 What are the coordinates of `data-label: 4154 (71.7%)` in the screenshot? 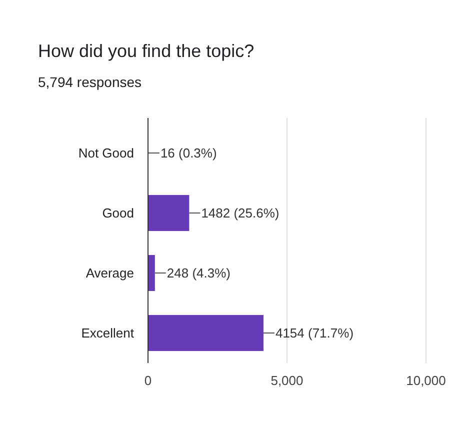 It's located at (314, 333).